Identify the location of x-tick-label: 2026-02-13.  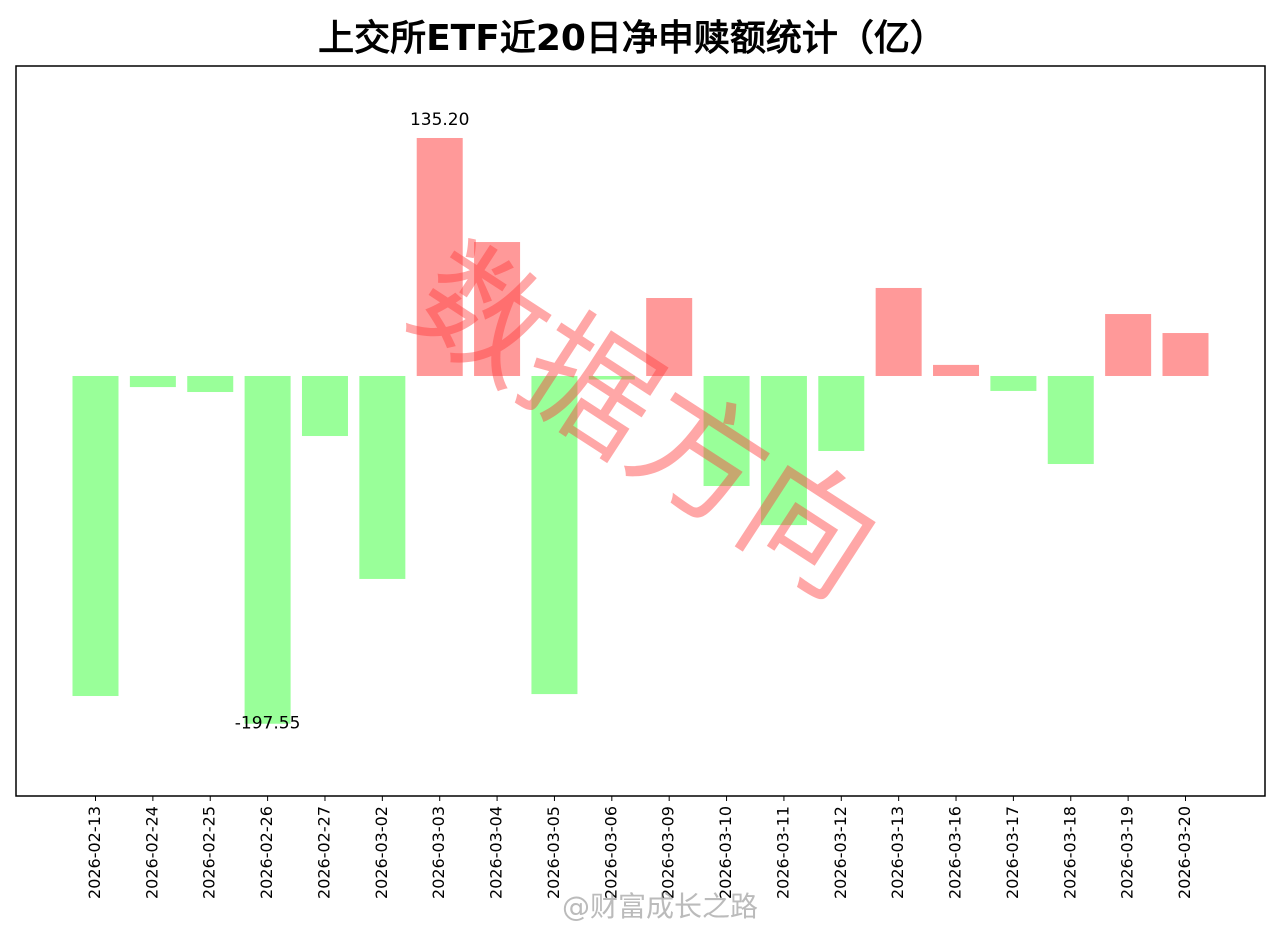
(94, 852).